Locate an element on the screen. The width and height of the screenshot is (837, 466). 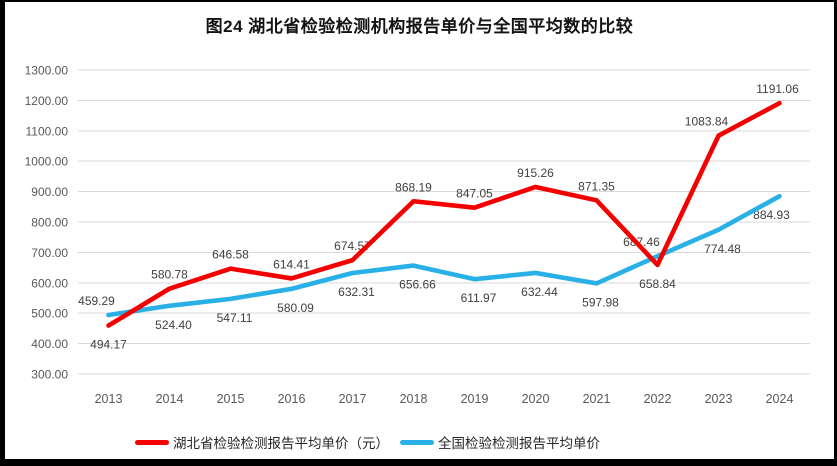
y-axis-tick-label: 1000.00 is located at coordinates (47, 162).